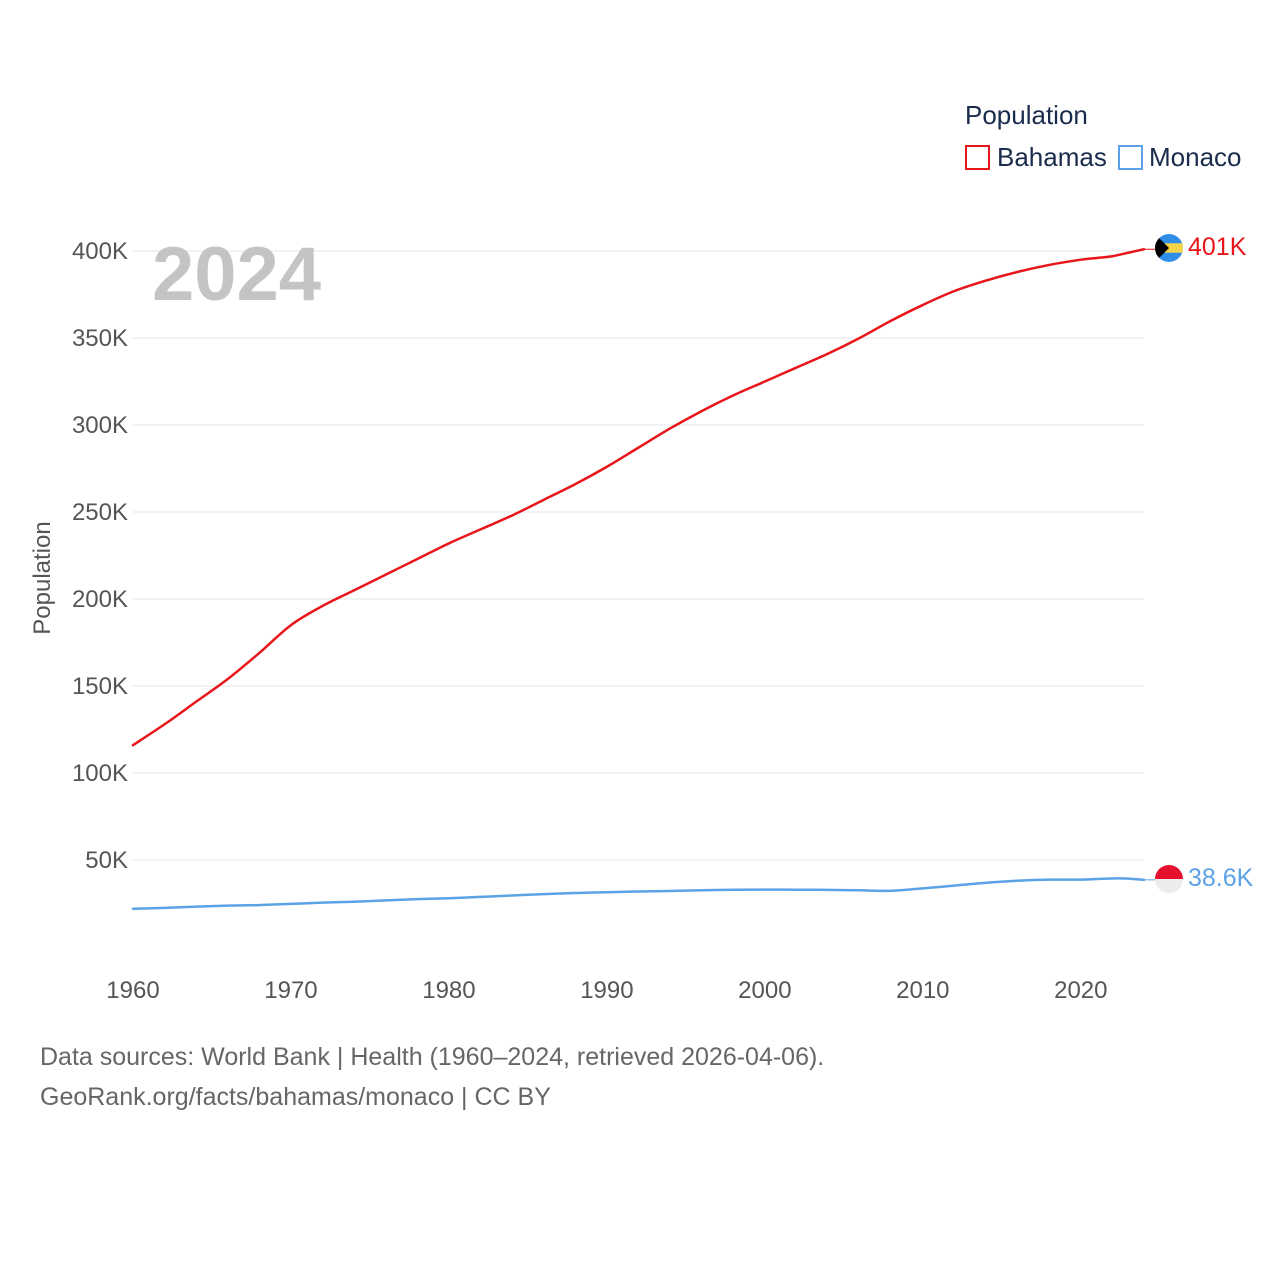  What do you see at coordinates (764, 990) in the screenshot?
I see `x-tick-label: 2000` at bounding box center [764, 990].